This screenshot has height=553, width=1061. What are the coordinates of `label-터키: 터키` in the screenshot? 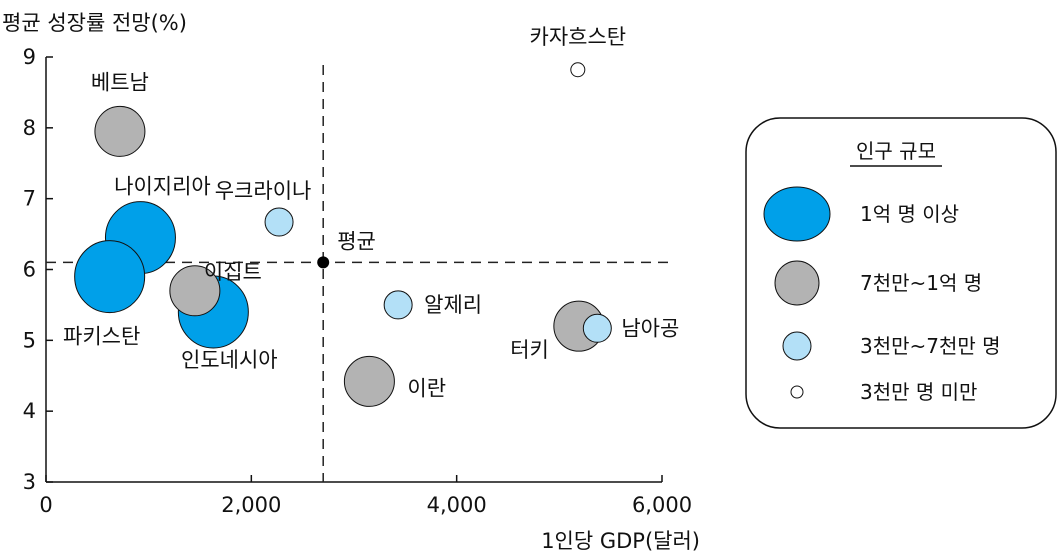 It's located at (529, 350).